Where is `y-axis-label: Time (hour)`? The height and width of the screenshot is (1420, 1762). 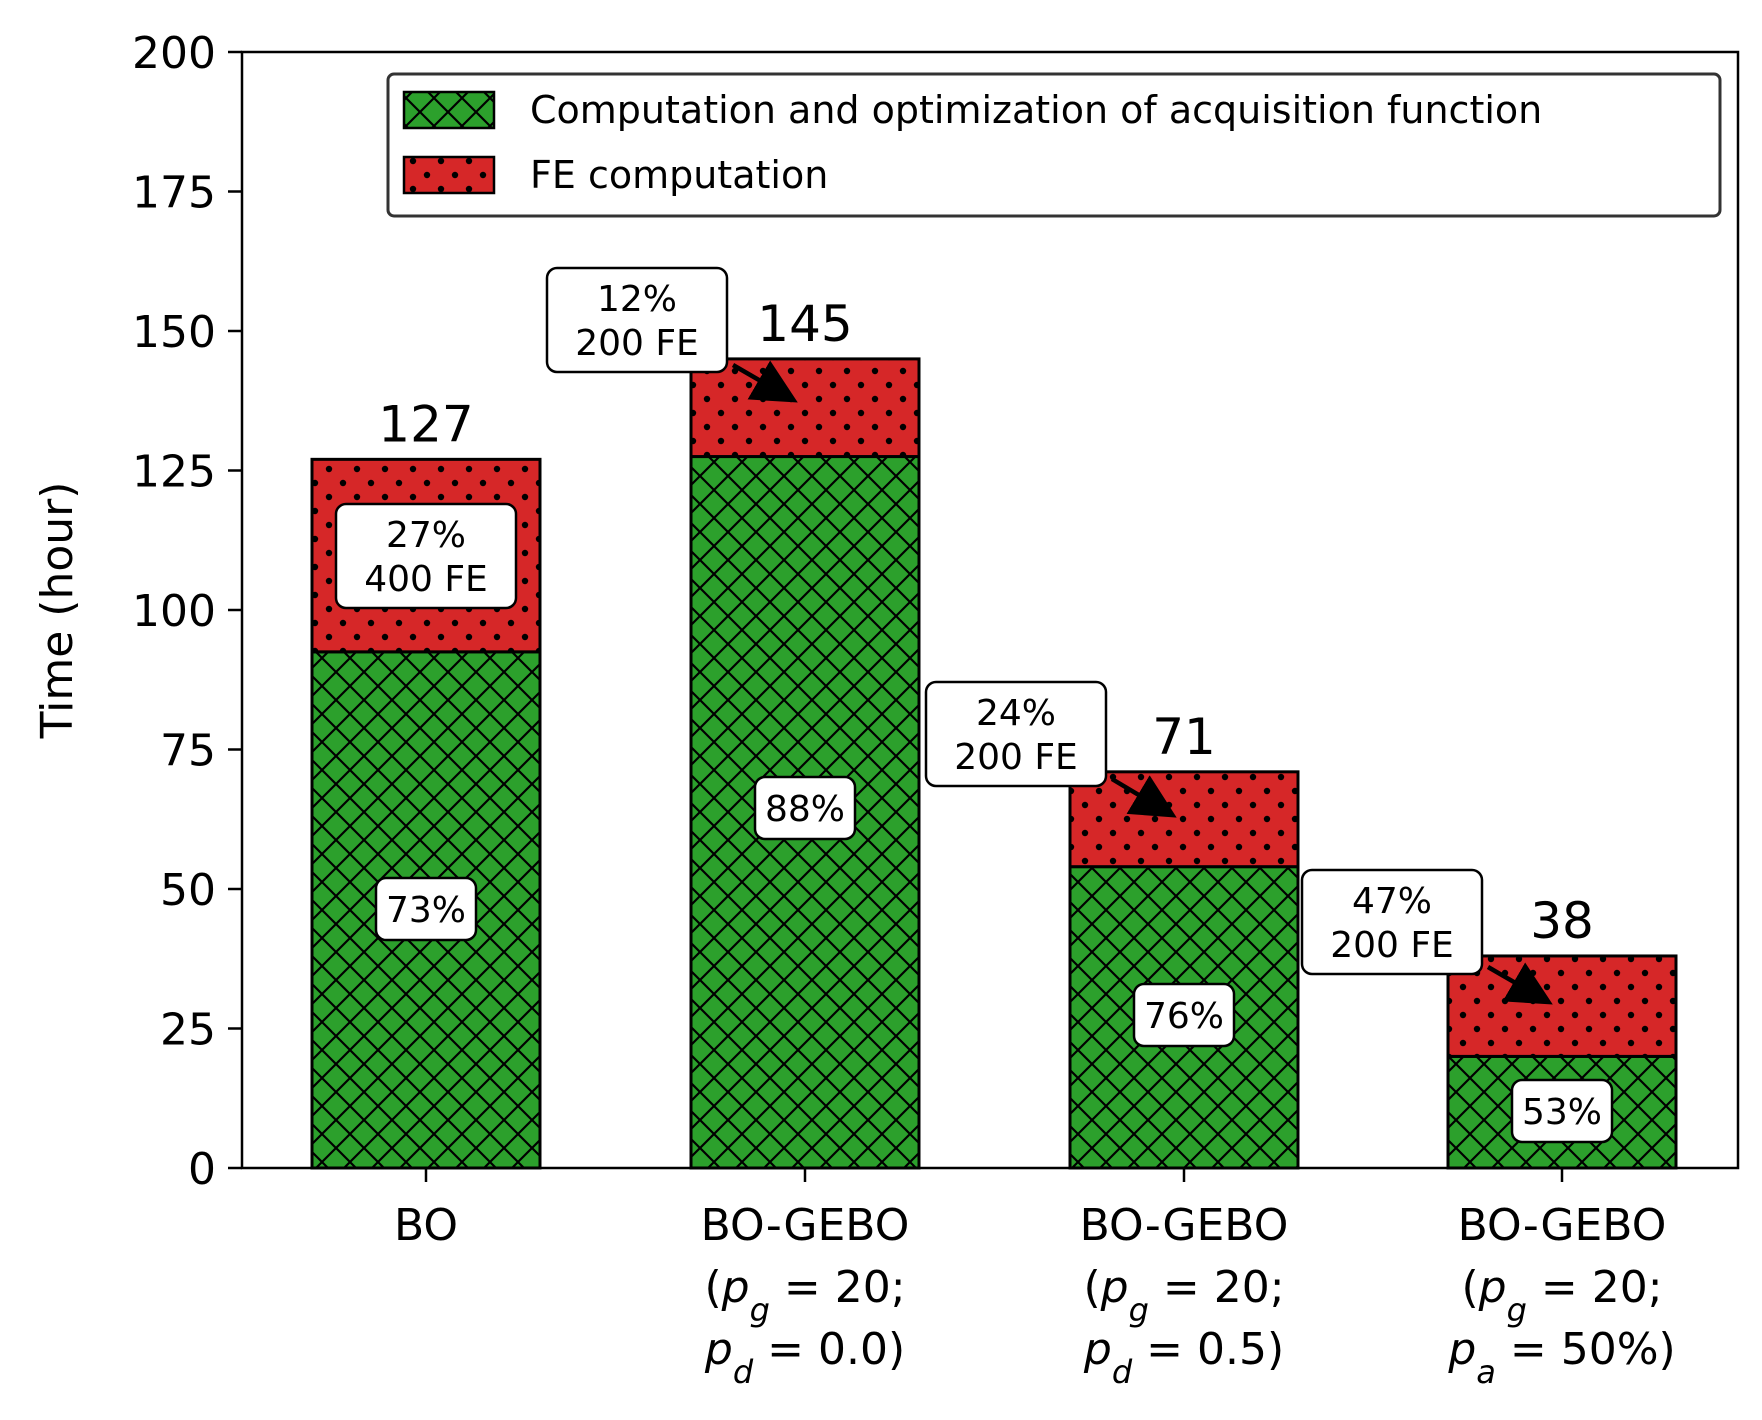
y-axis-label: Time (hour) is located at coordinates (57, 611).